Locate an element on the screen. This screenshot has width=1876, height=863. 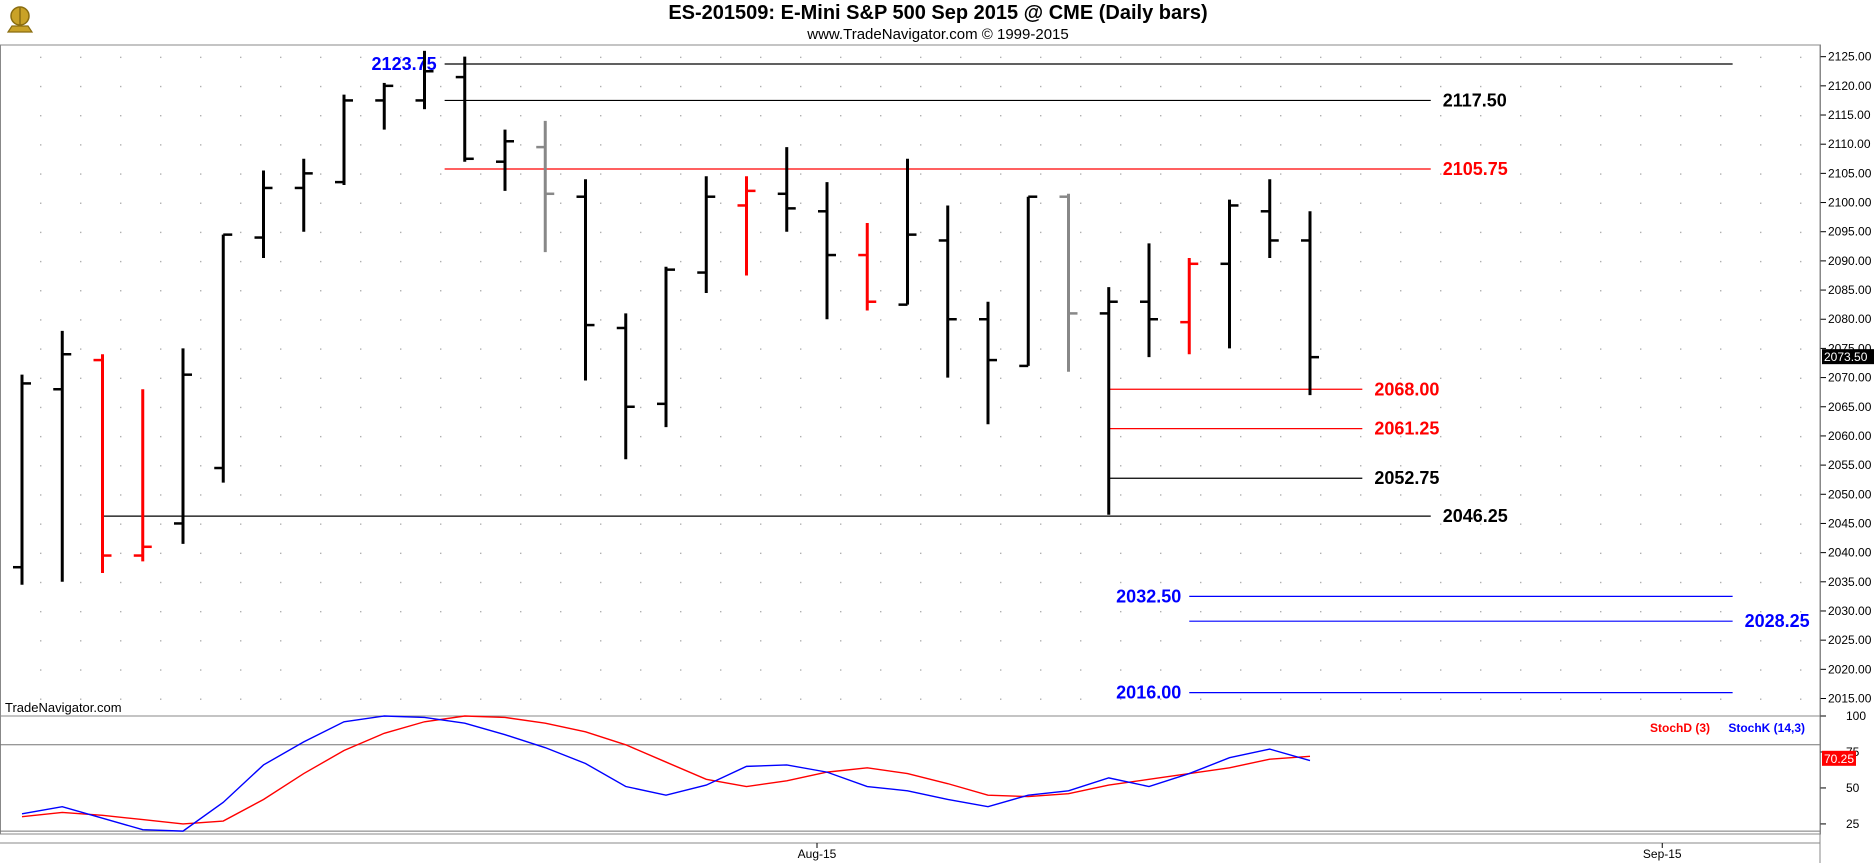
level-label: 2028.25 is located at coordinates (1777, 621).